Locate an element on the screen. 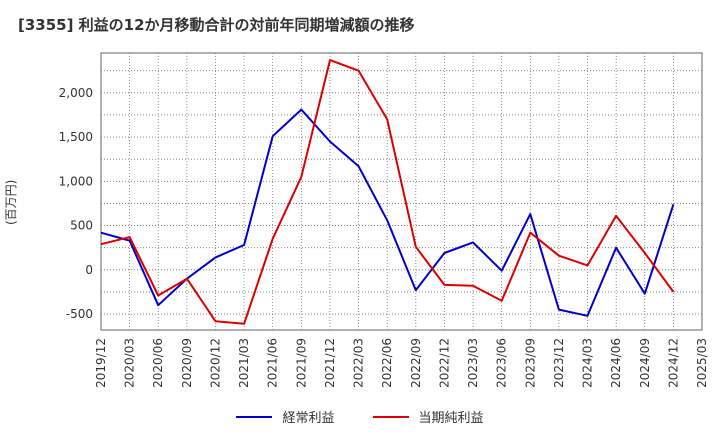 Image resolution: width=720 pixels, height=440 pixels. y-tick-label: 1,000 is located at coordinates (76, 181).